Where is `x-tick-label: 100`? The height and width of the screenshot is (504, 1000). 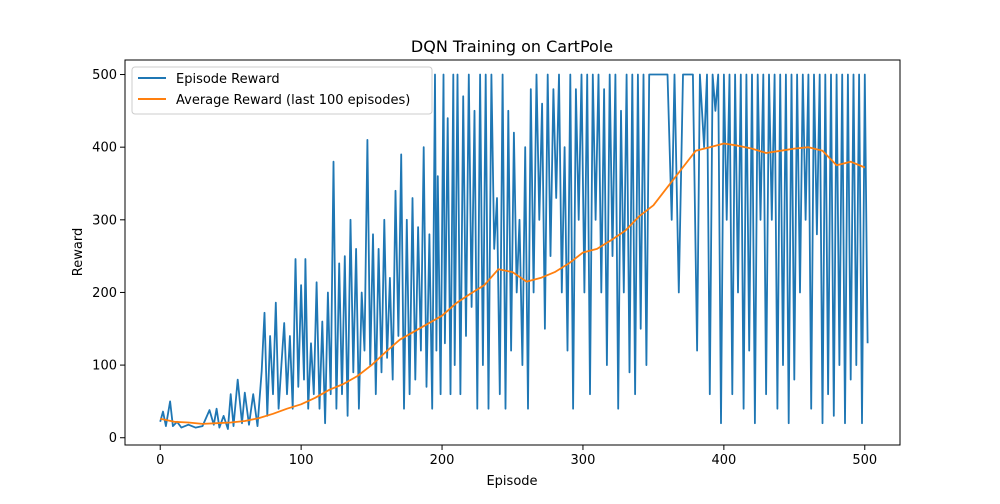 x-tick-label: 100 is located at coordinates (301, 460).